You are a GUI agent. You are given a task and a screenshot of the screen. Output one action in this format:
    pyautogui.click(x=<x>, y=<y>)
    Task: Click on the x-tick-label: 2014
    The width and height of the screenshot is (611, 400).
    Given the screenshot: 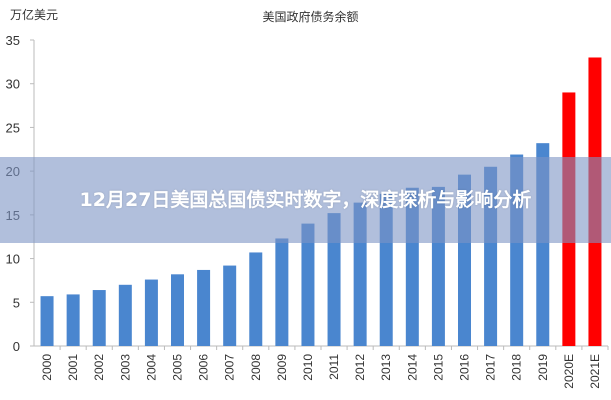 What is the action you would take?
    pyautogui.click(x=412, y=367)
    